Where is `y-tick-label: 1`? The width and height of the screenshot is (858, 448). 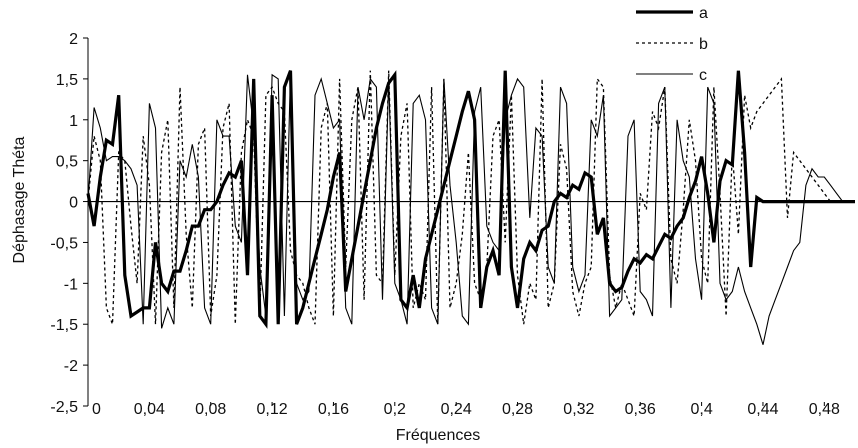 y-tick-label: 1 is located at coordinates (73, 121).